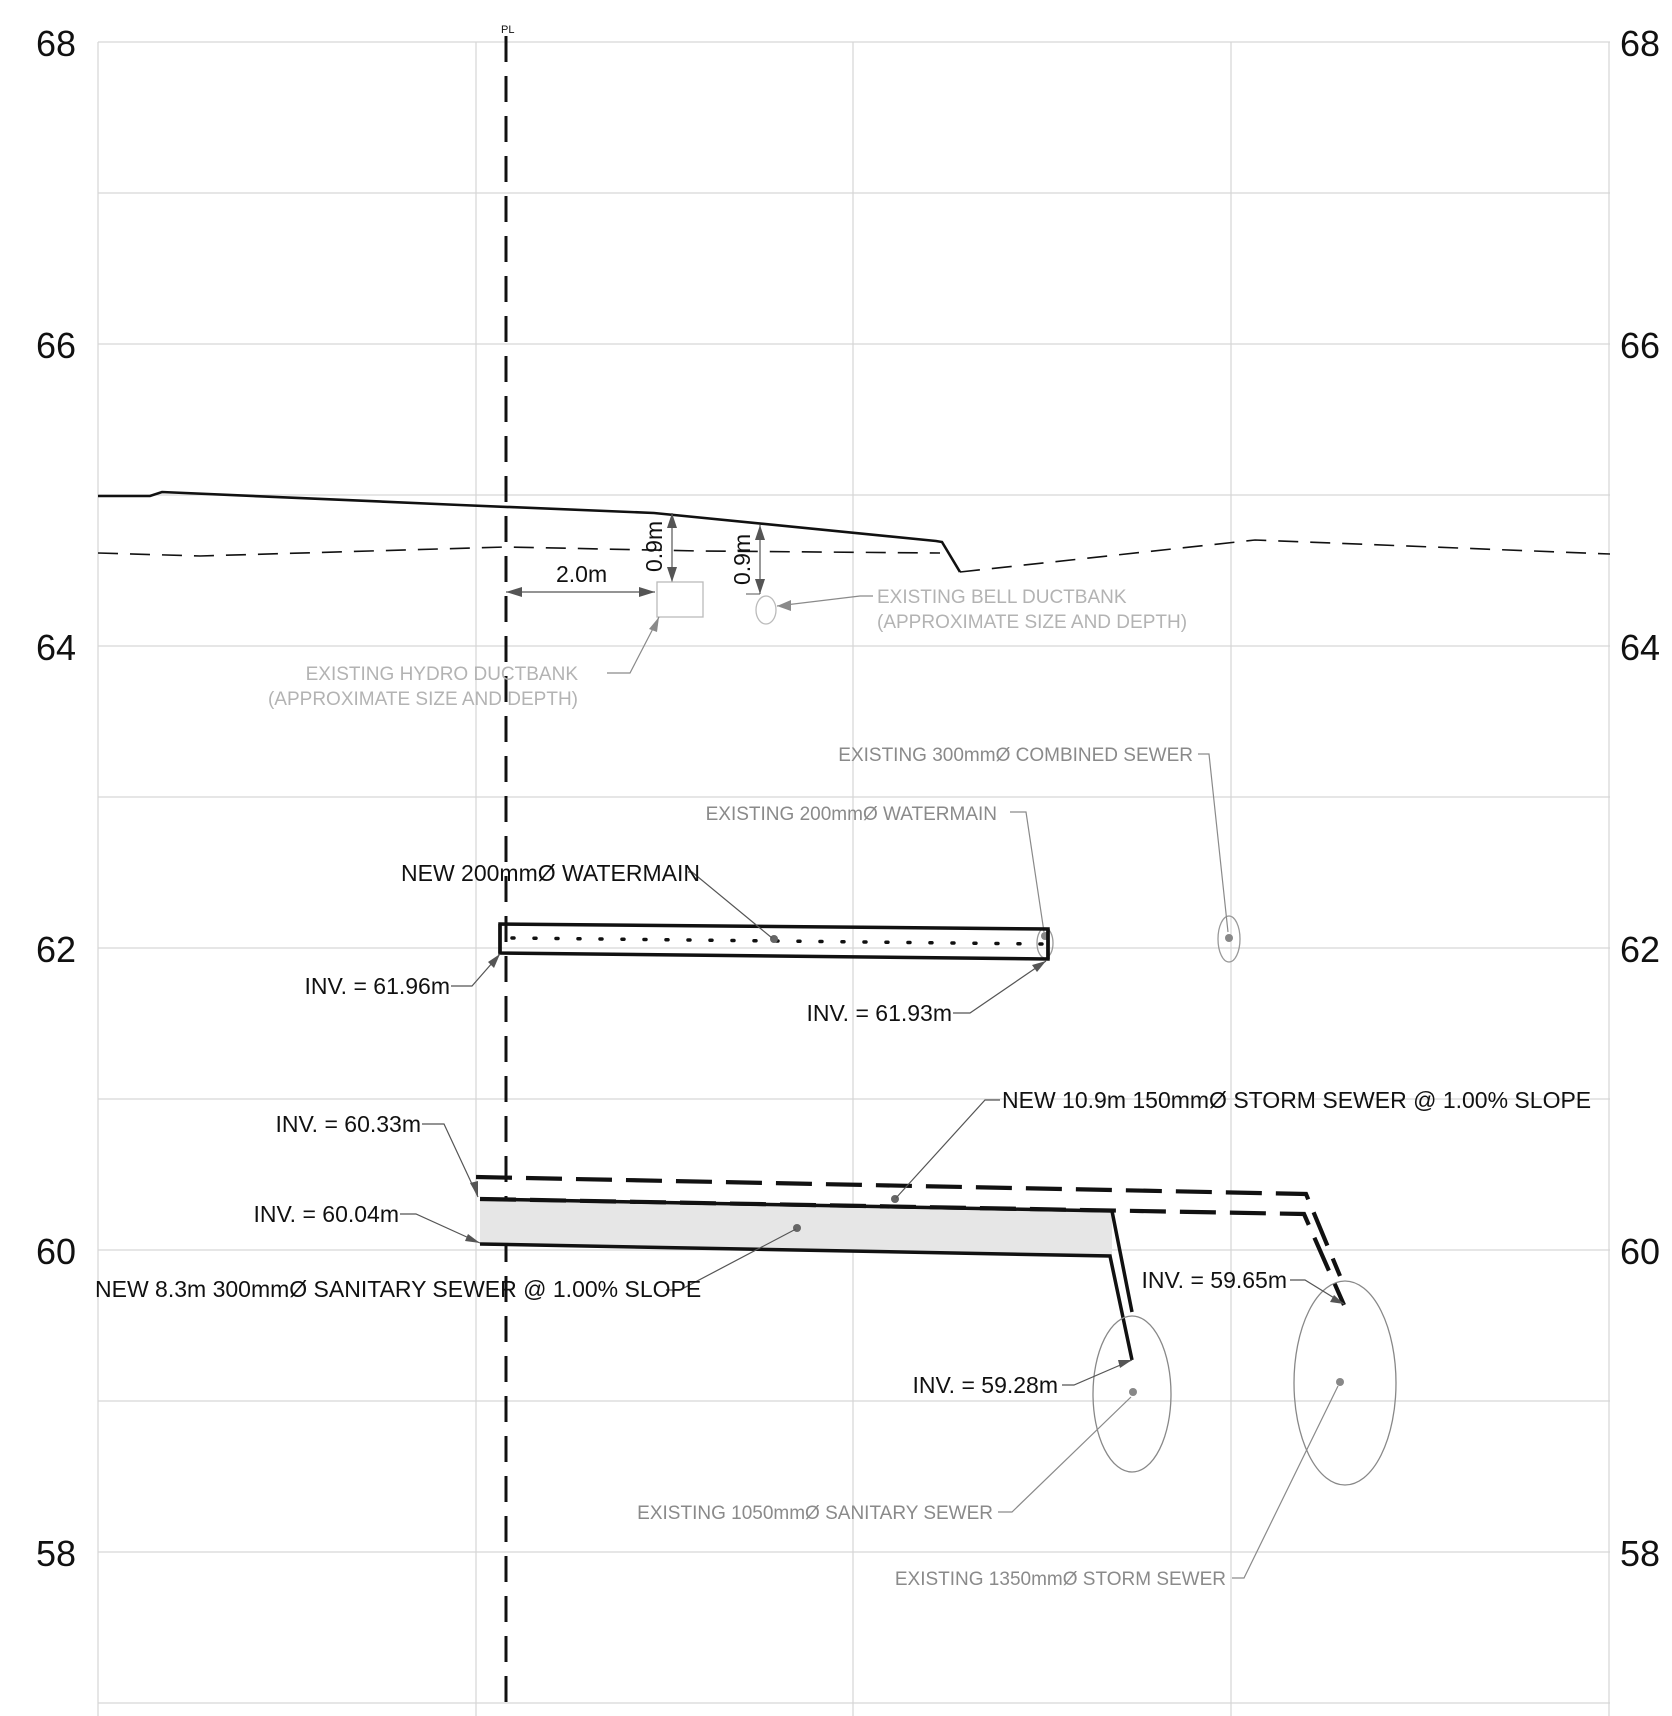 This screenshot has height=1716, width=1672. Describe the element at coordinates (56, 798) in the screenshot. I see `elevation-labels-left: 68 66 64 62 60 58` at that location.